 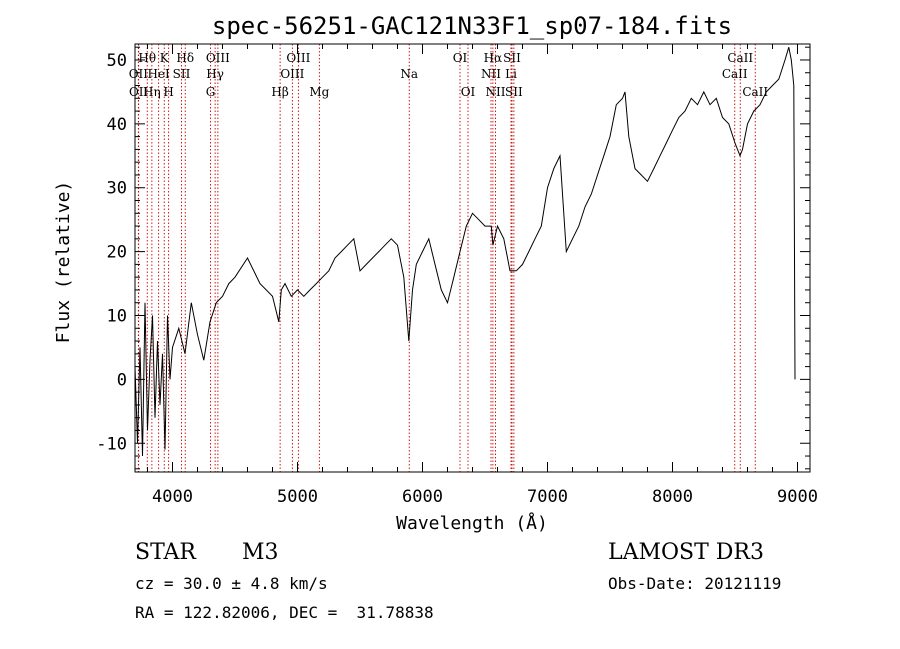 What do you see at coordinates (422, 497) in the screenshot?
I see `x-tick-label: 6000` at bounding box center [422, 497].